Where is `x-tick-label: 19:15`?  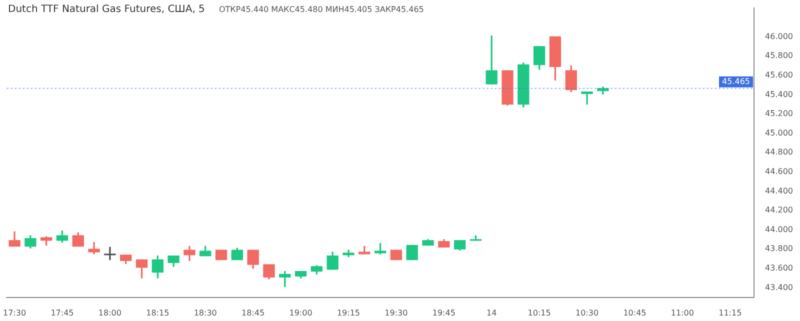 x-tick-label: 19:15 is located at coordinates (348, 313).